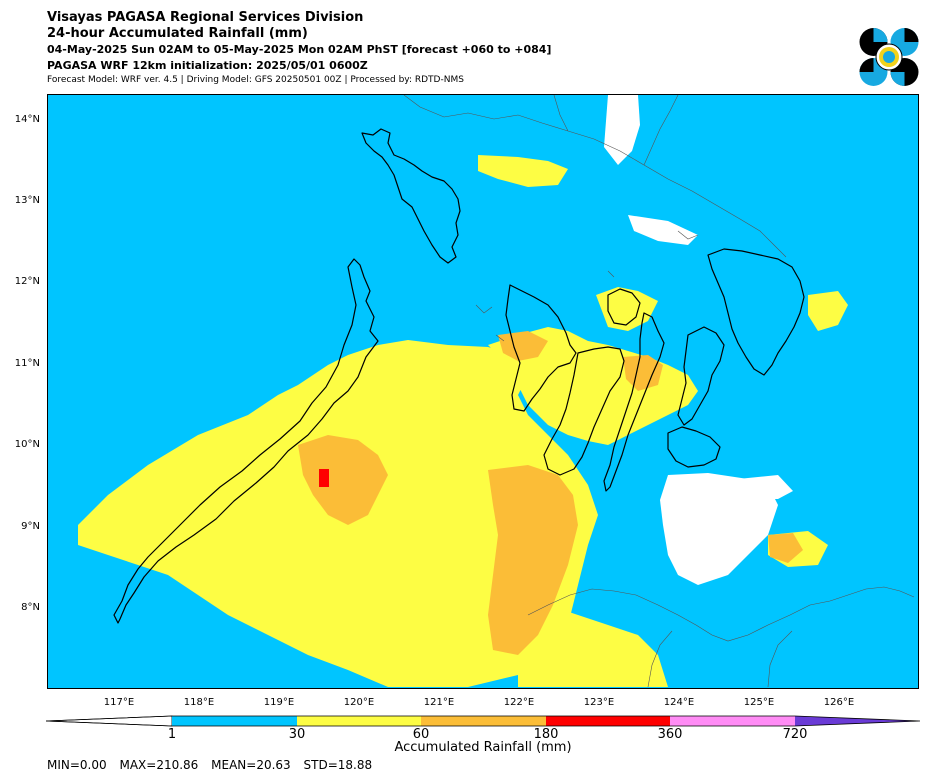  I want to click on pagasa-logo-icon, so click(889, 57).